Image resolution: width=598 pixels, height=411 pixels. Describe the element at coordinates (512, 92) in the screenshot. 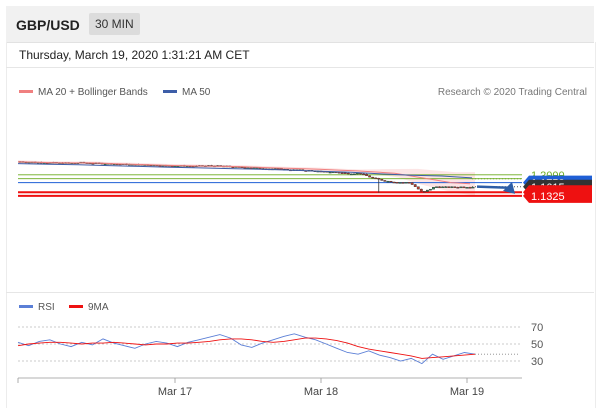

I see `research-credit: Research © 2020 Trading Central` at that location.